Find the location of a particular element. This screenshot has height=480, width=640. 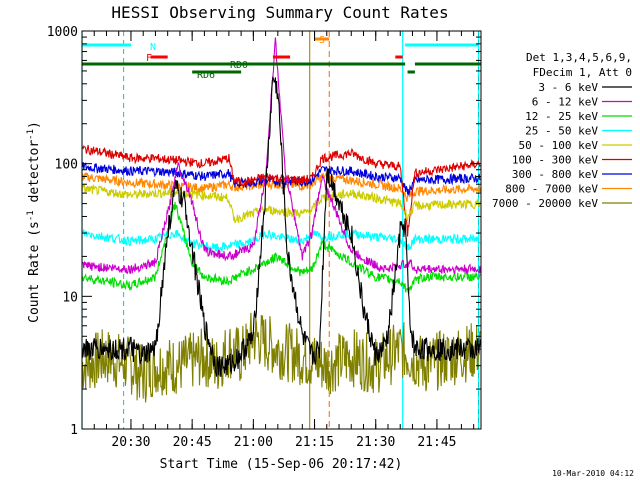

series-12-25-keV is located at coordinates (281, 248).